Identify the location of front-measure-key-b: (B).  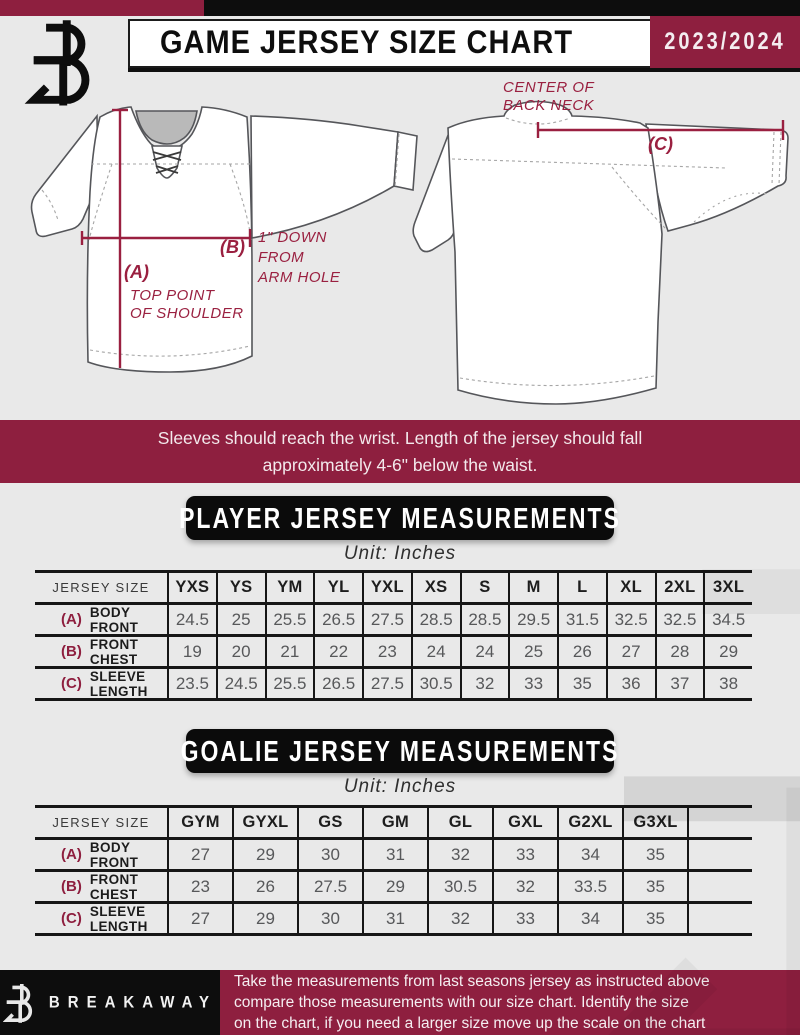
(232, 247).